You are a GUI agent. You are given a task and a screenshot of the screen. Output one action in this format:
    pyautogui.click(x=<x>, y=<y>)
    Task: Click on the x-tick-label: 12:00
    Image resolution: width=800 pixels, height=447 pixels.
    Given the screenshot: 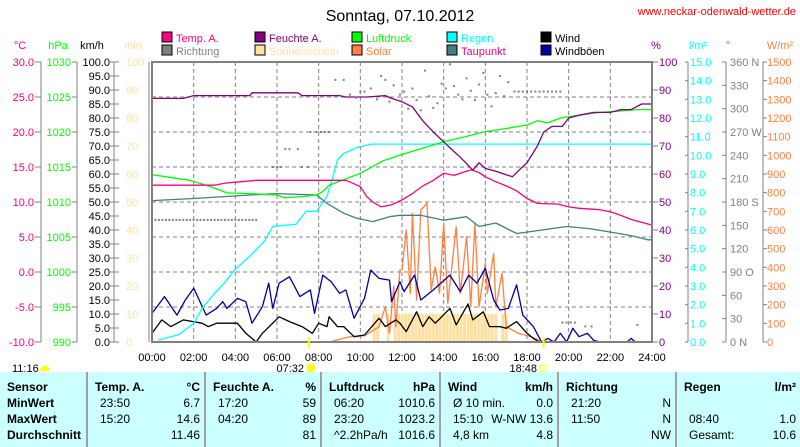 What is the action you would take?
    pyautogui.click(x=402, y=358)
    